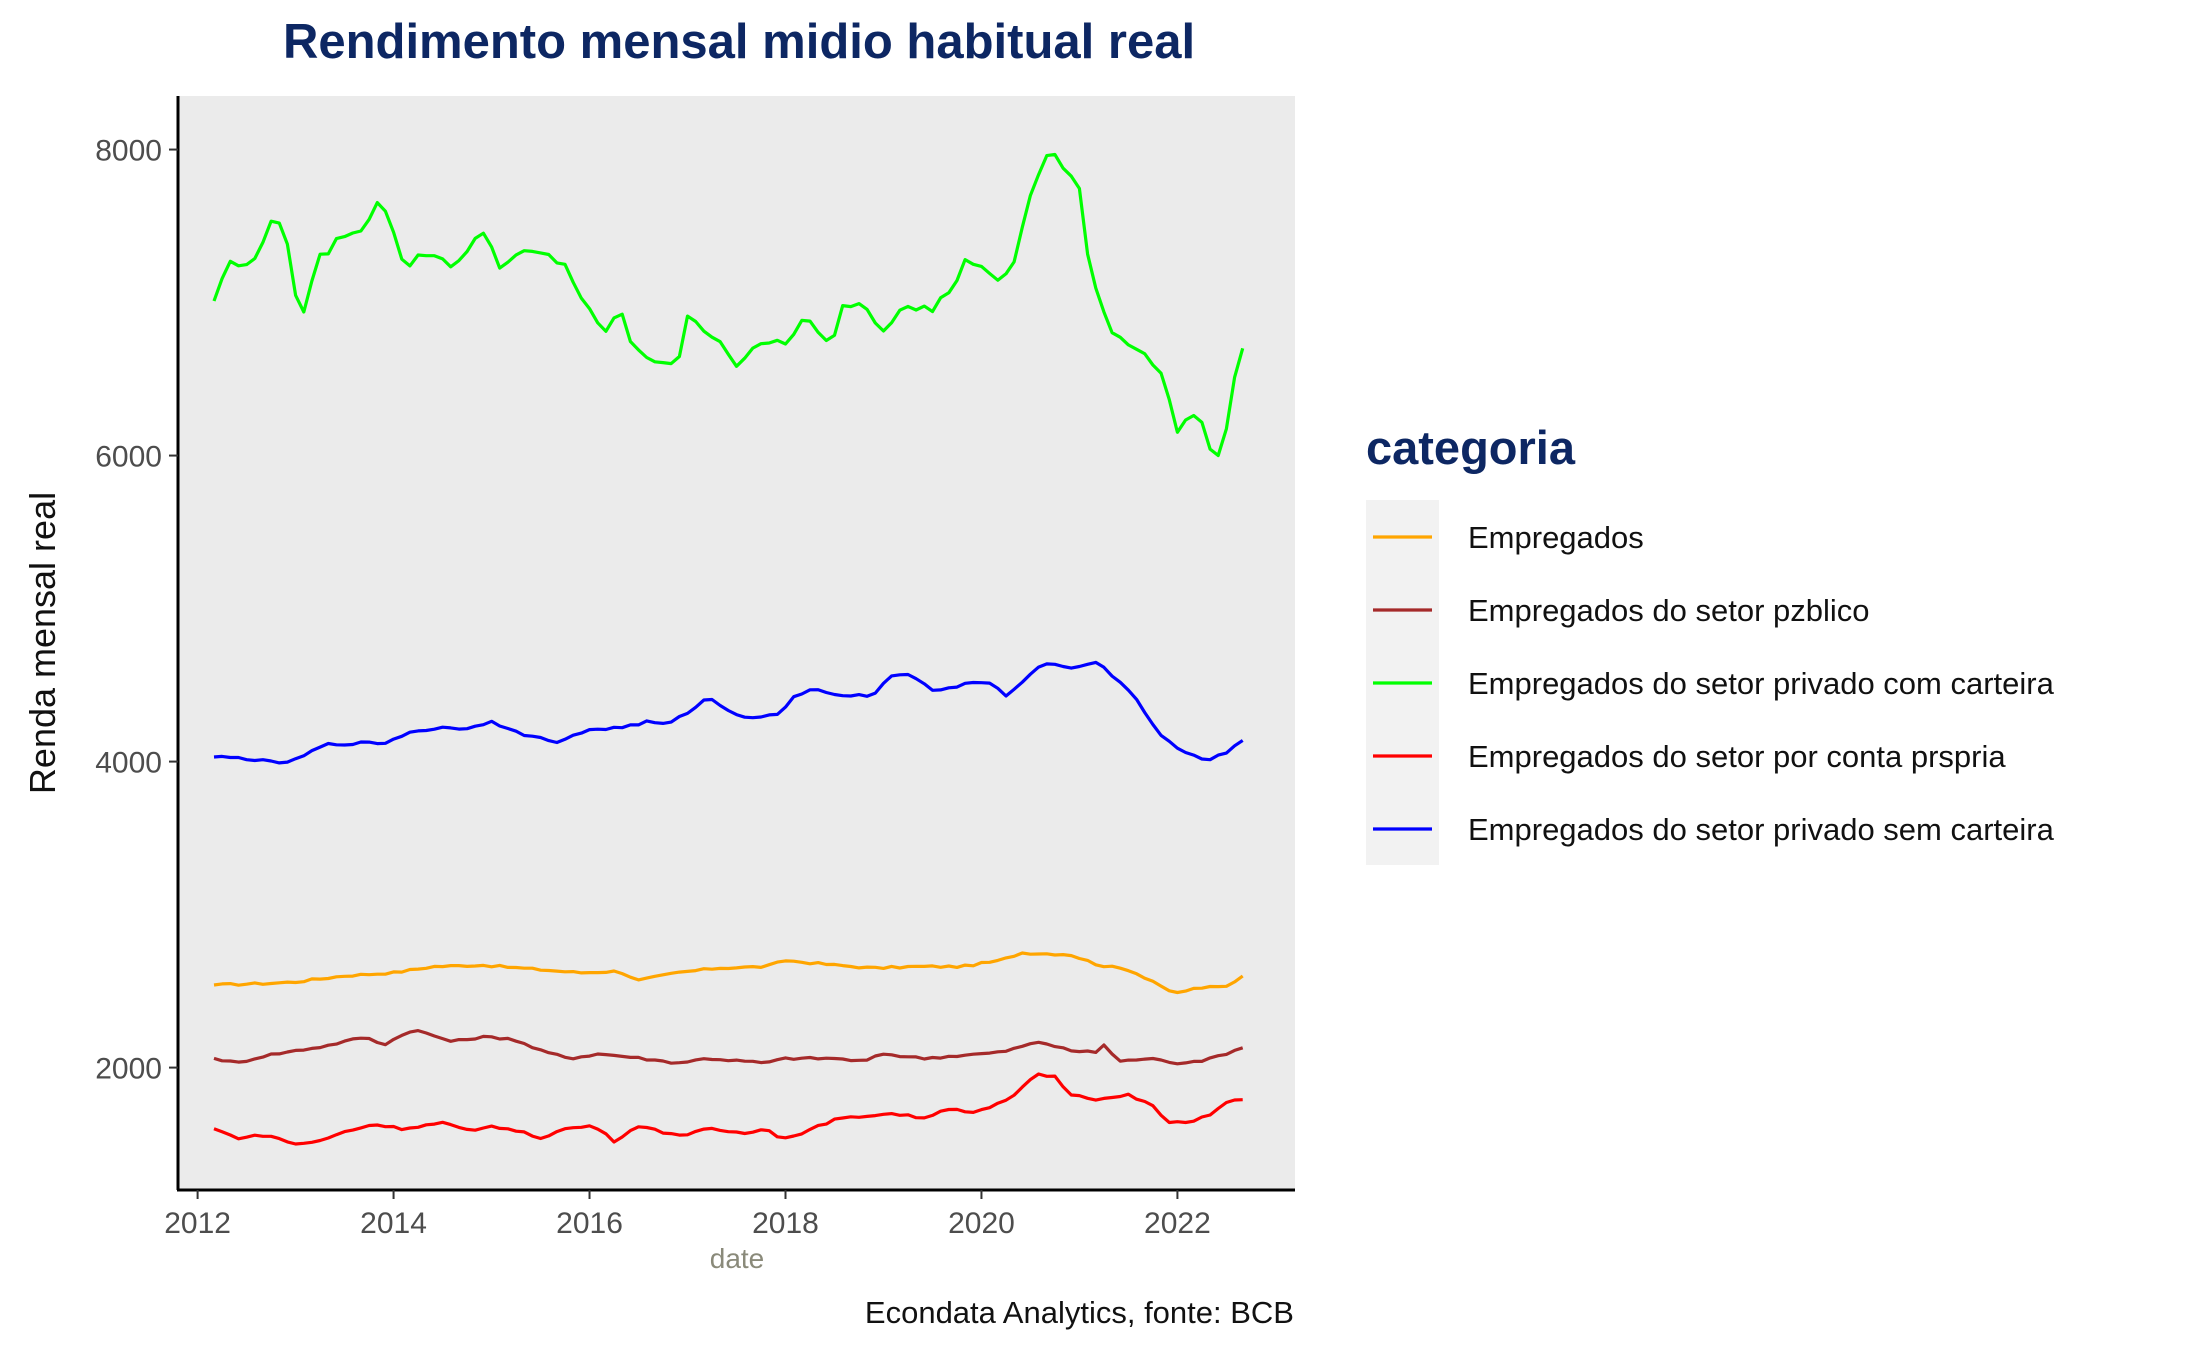  I want to click on legend-title: categoria, so click(1471, 447).